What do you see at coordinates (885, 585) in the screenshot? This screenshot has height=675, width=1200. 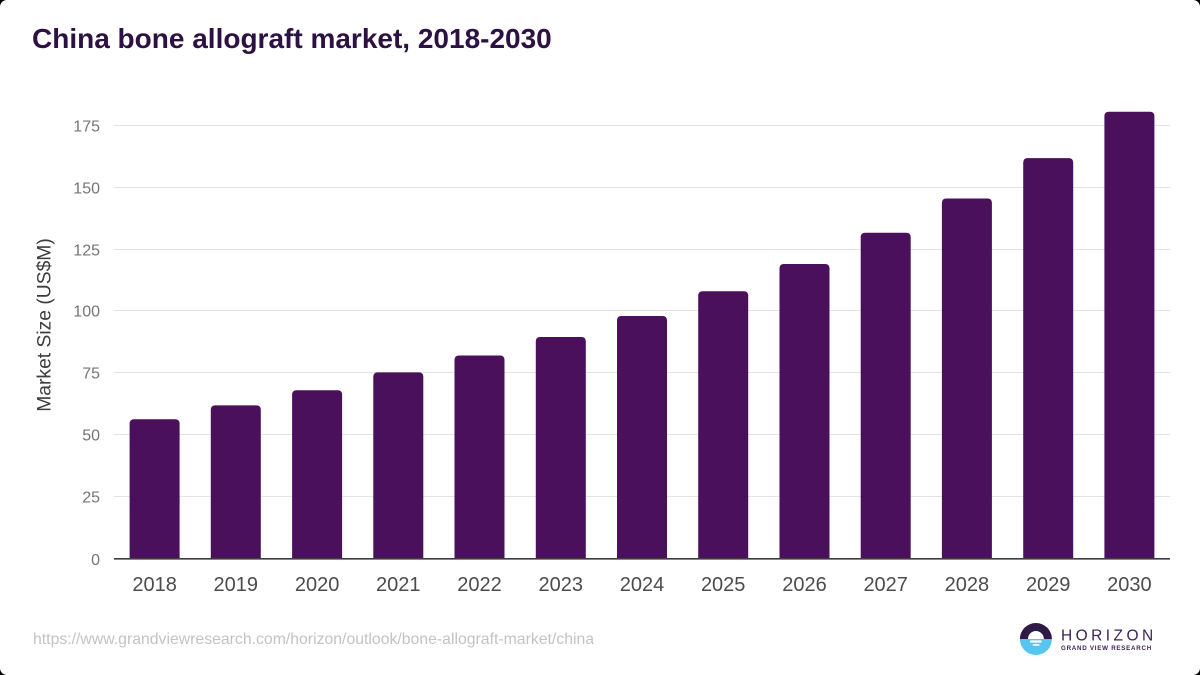 I see `svg-text: 2027` at bounding box center [885, 585].